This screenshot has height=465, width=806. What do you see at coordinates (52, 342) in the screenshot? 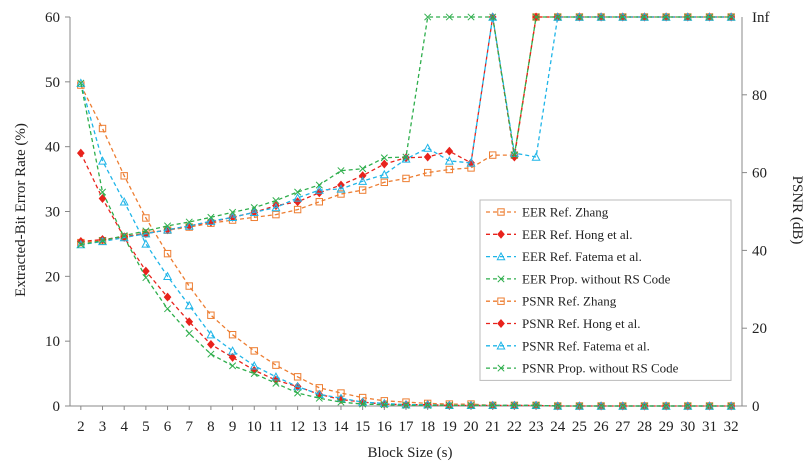
I see `y-left-tick-label: 10` at bounding box center [52, 342].